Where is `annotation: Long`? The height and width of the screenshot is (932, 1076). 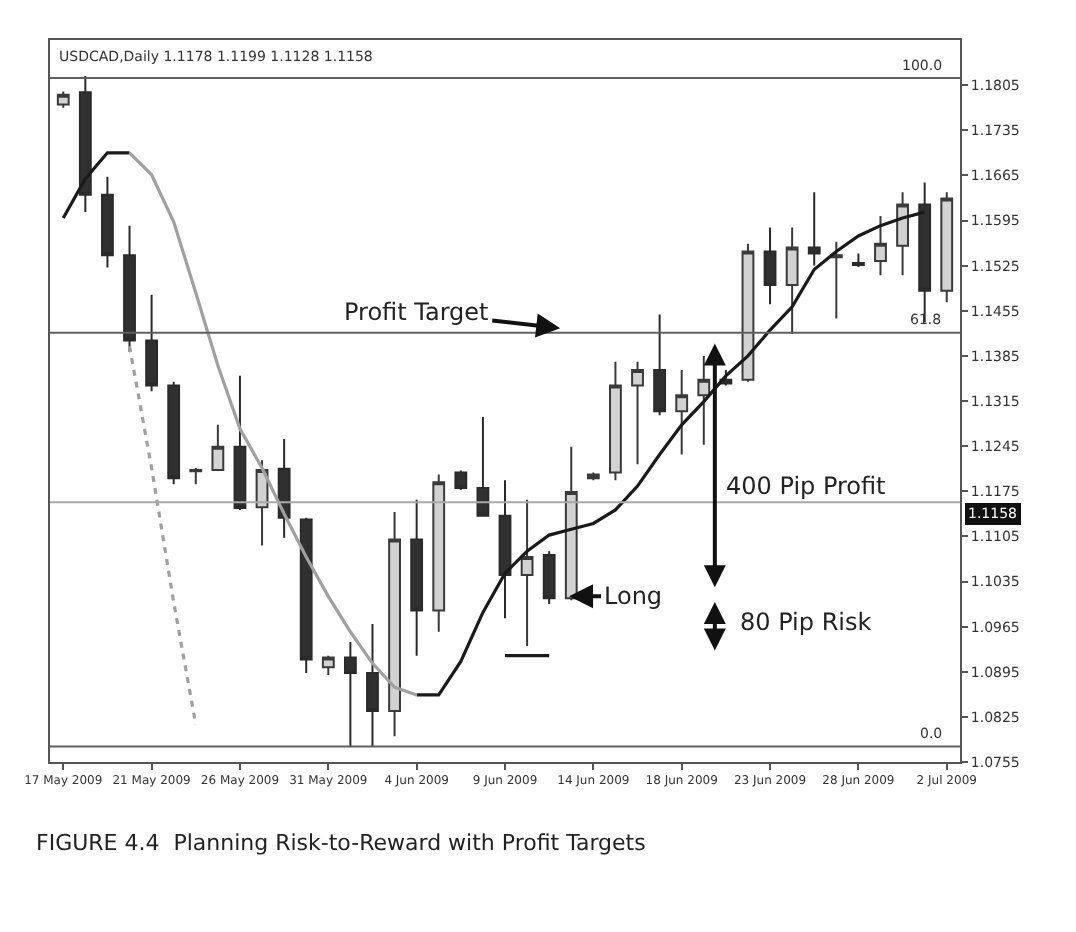 annotation: Long is located at coordinates (633, 596).